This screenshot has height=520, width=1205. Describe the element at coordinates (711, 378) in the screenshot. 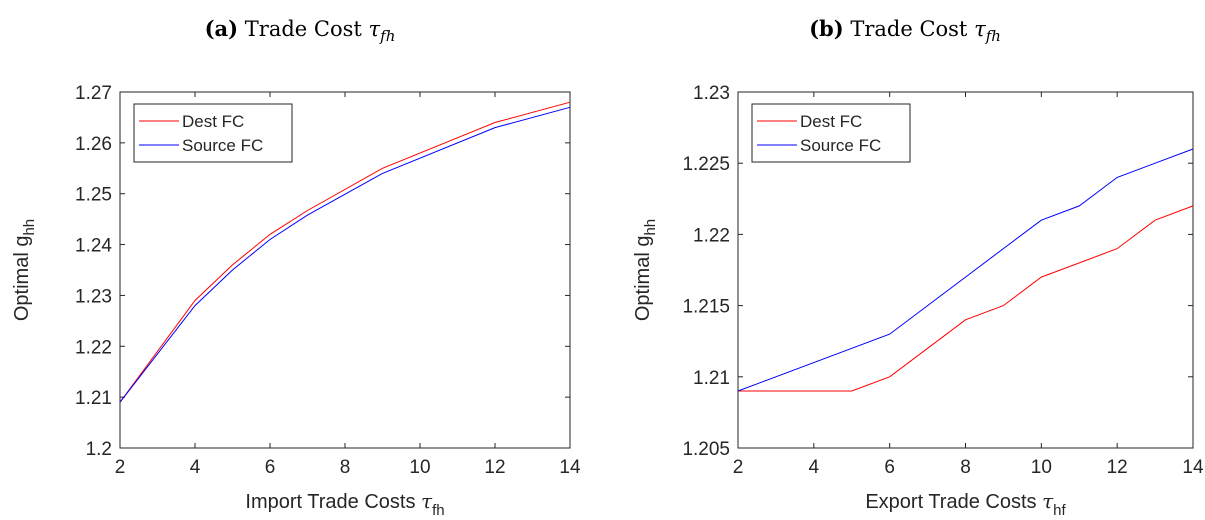

I see `chart-b-ytick-label: 1.21` at that location.